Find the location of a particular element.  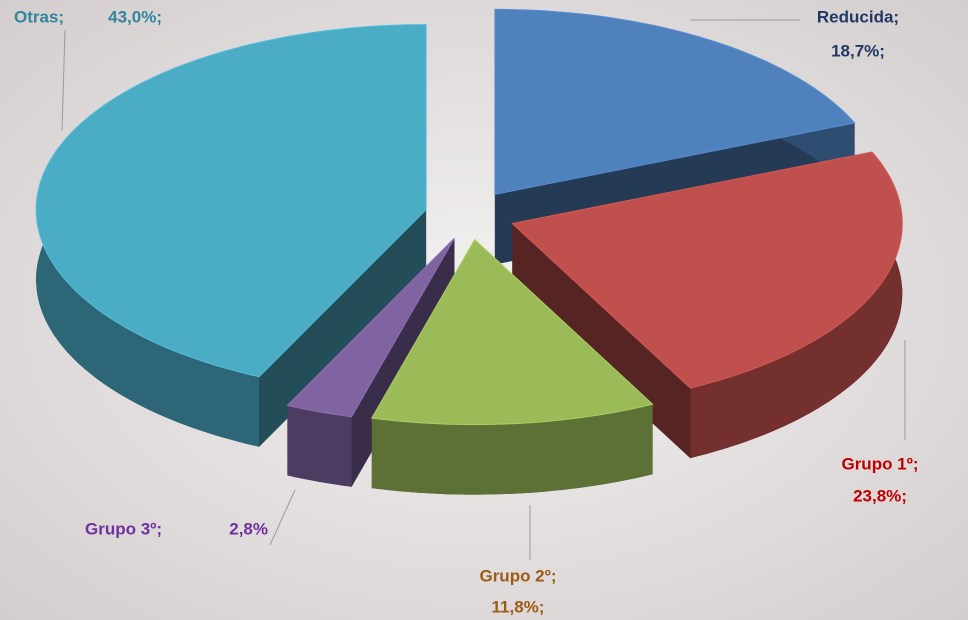

slice-side is located at coordinates (343, 328).